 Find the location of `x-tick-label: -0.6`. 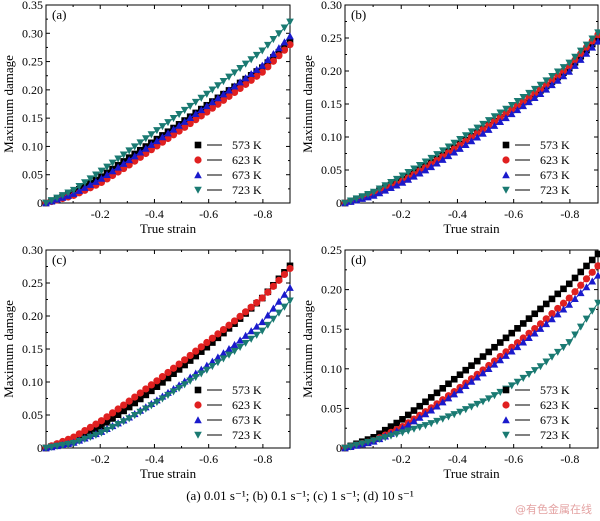

x-tick-label: -0.6 is located at coordinates (513, 459).